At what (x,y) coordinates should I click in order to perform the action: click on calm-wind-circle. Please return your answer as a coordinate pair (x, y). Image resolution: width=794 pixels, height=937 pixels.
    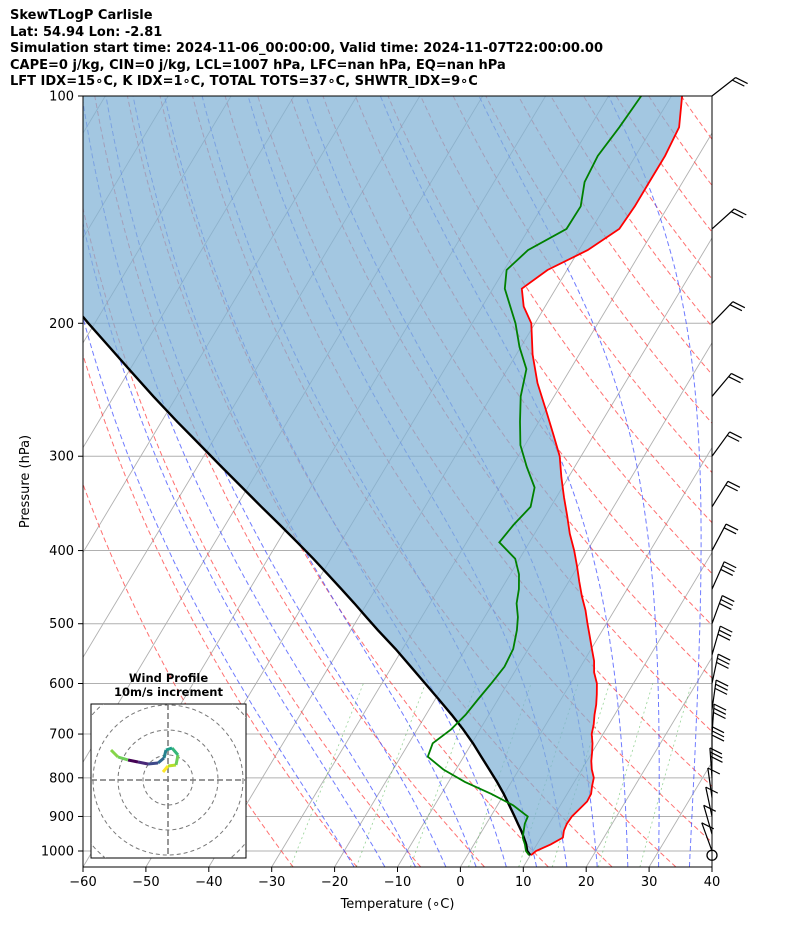
    Looking at the image, I should click on (712, 855).